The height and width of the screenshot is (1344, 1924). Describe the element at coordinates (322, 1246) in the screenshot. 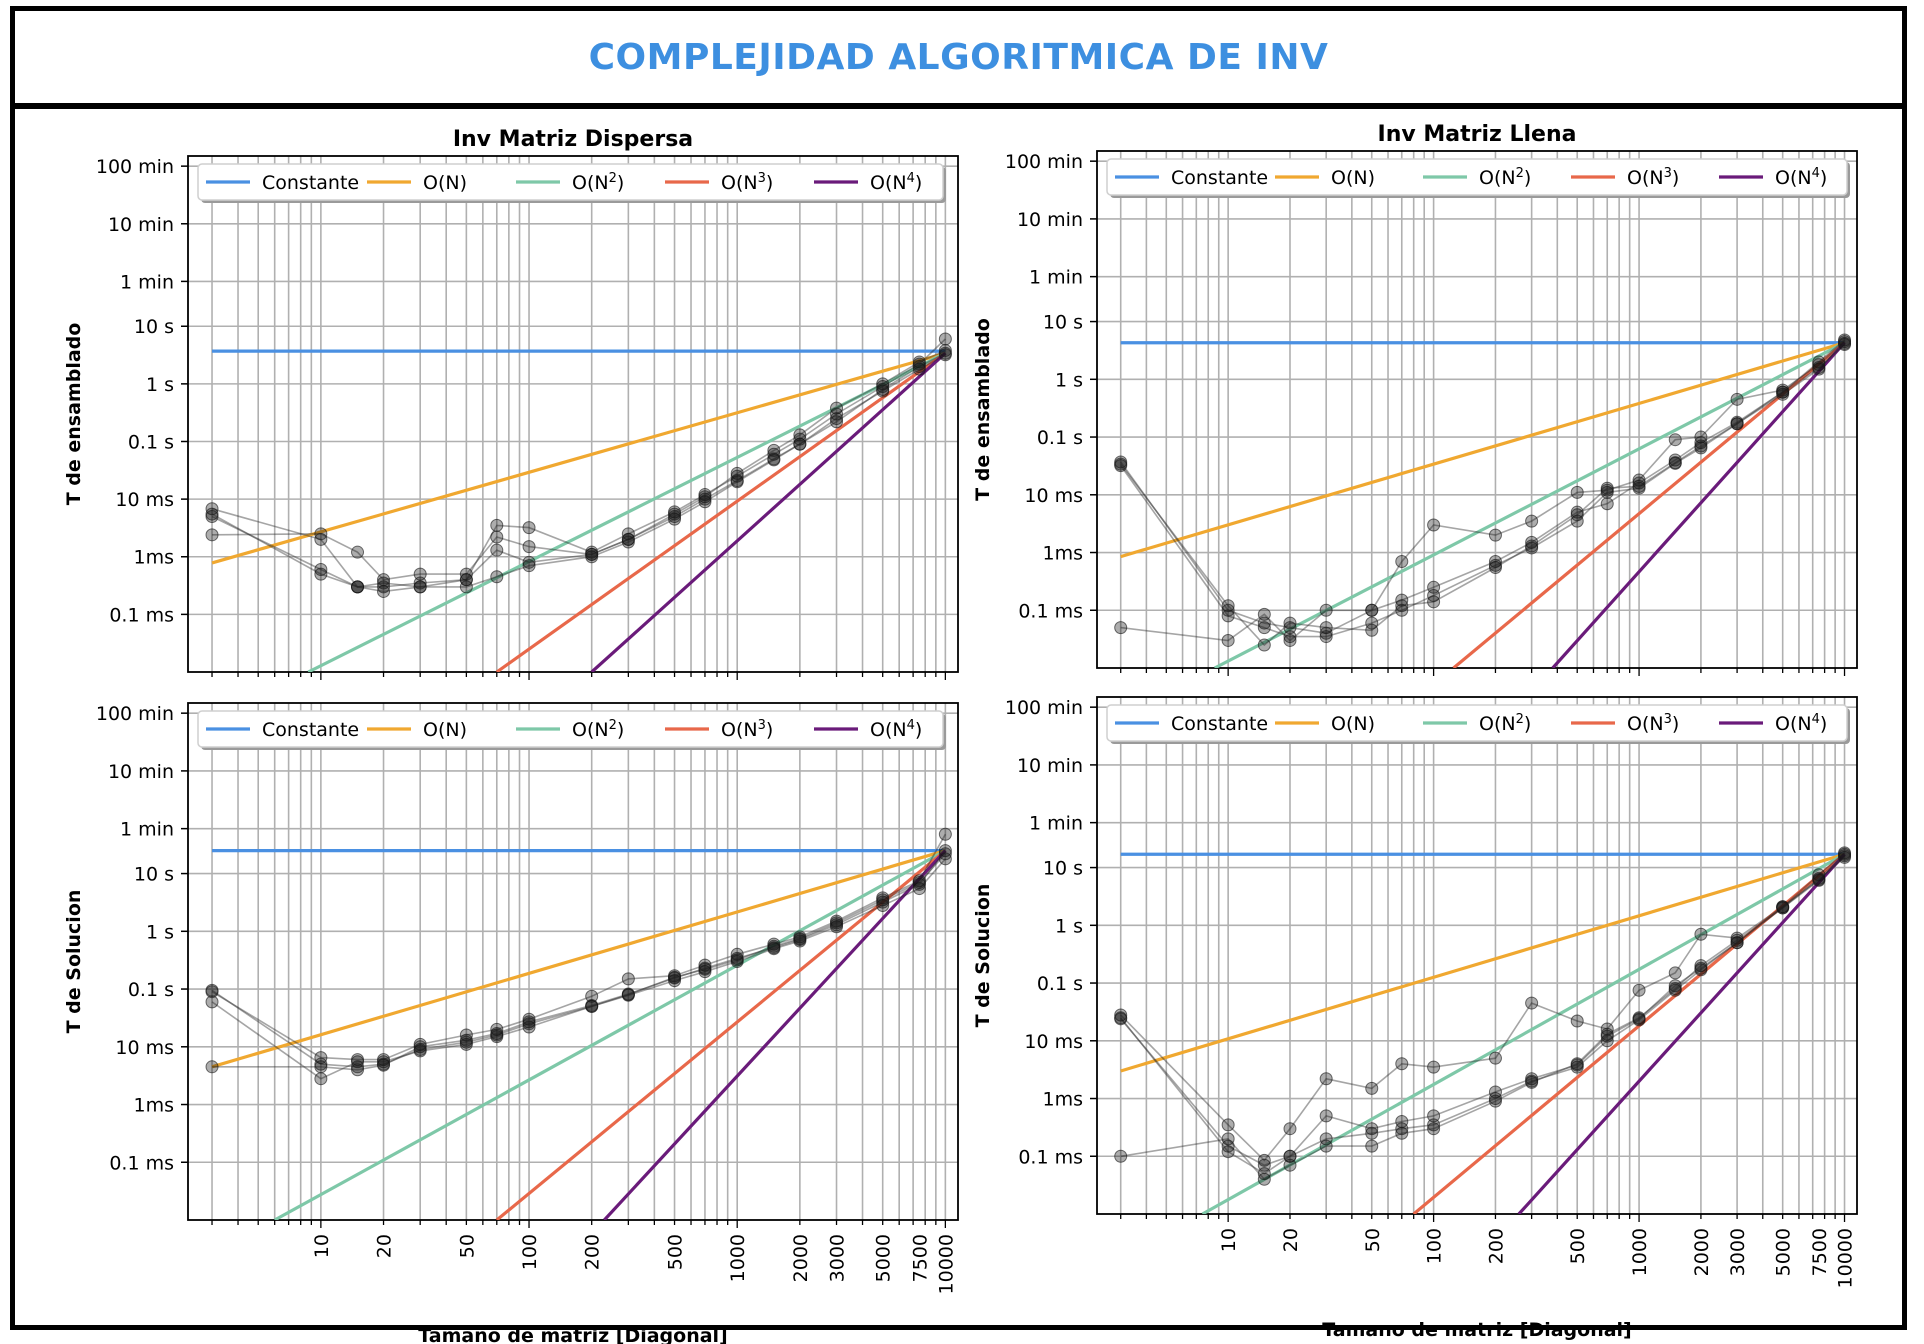

I see `x-tick-label: 10` at that location.